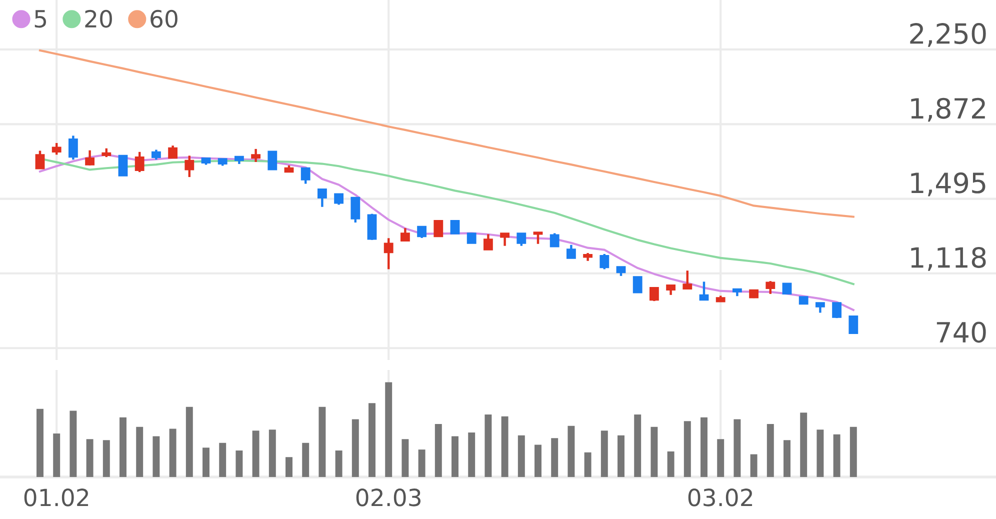  What do you see at coordinates (40, 19) in the screenshot?
I see `legend-label: 5` at bounding box center [40, 19].